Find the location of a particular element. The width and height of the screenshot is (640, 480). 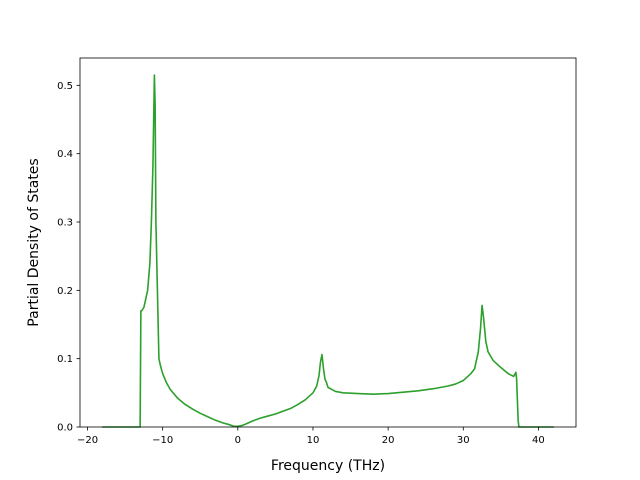

y-tick-label: 0.5 is located at coordinates (65, 86).